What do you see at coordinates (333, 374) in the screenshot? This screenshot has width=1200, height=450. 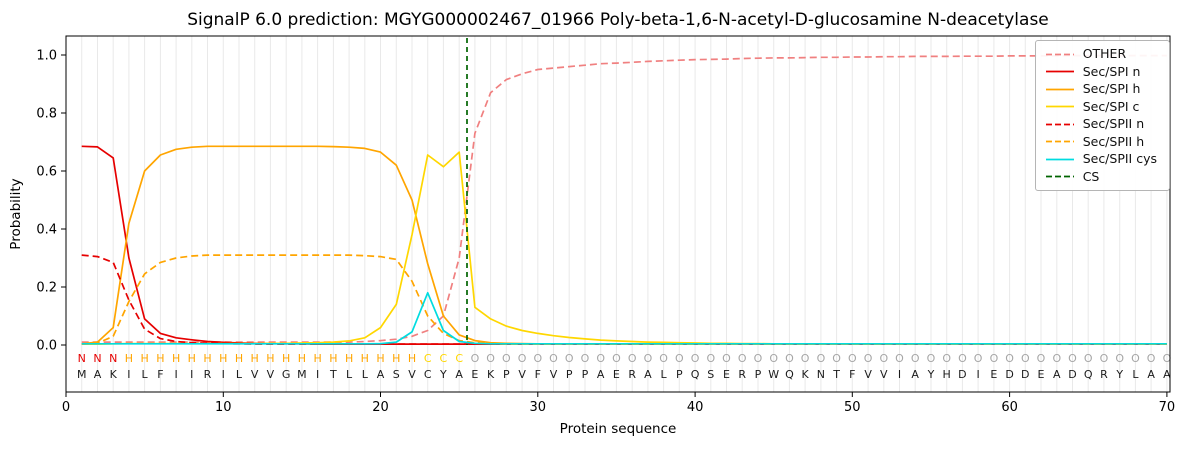 I see `sequence-letter: T` at bounding box center [333, 374].